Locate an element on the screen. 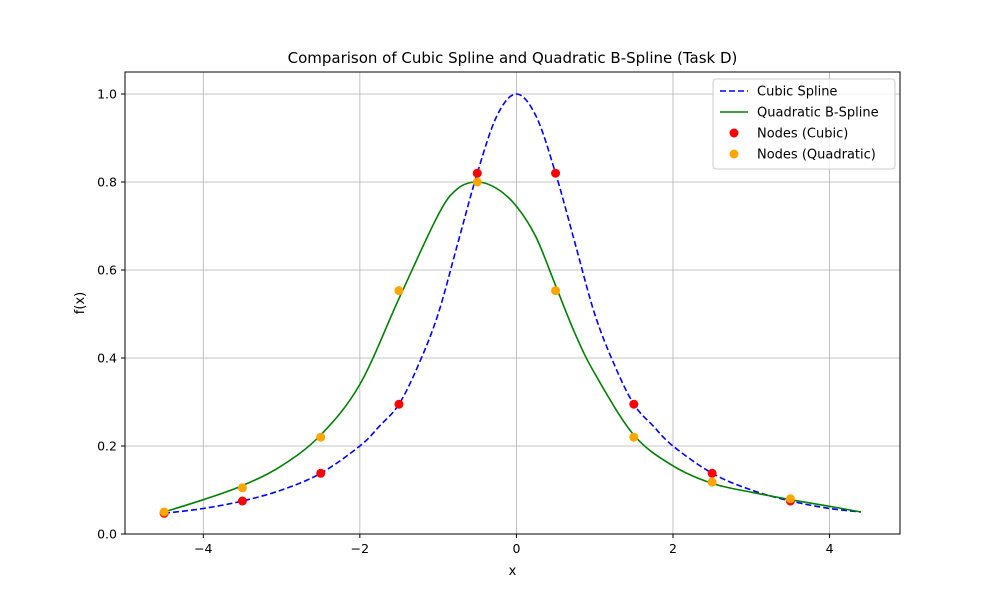 Image resolution: width=1000 pixels, height=600 pixels. y-axis-label: f(x) is located at coordinates (80, 303).